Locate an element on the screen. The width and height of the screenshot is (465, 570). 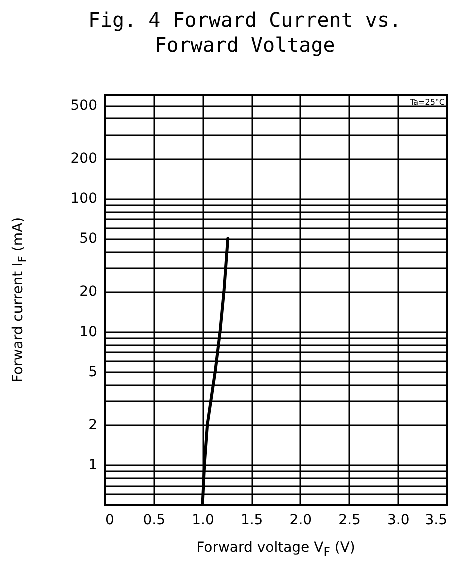
x-tick-label: 0.5 is located at coordinates (154, 520).